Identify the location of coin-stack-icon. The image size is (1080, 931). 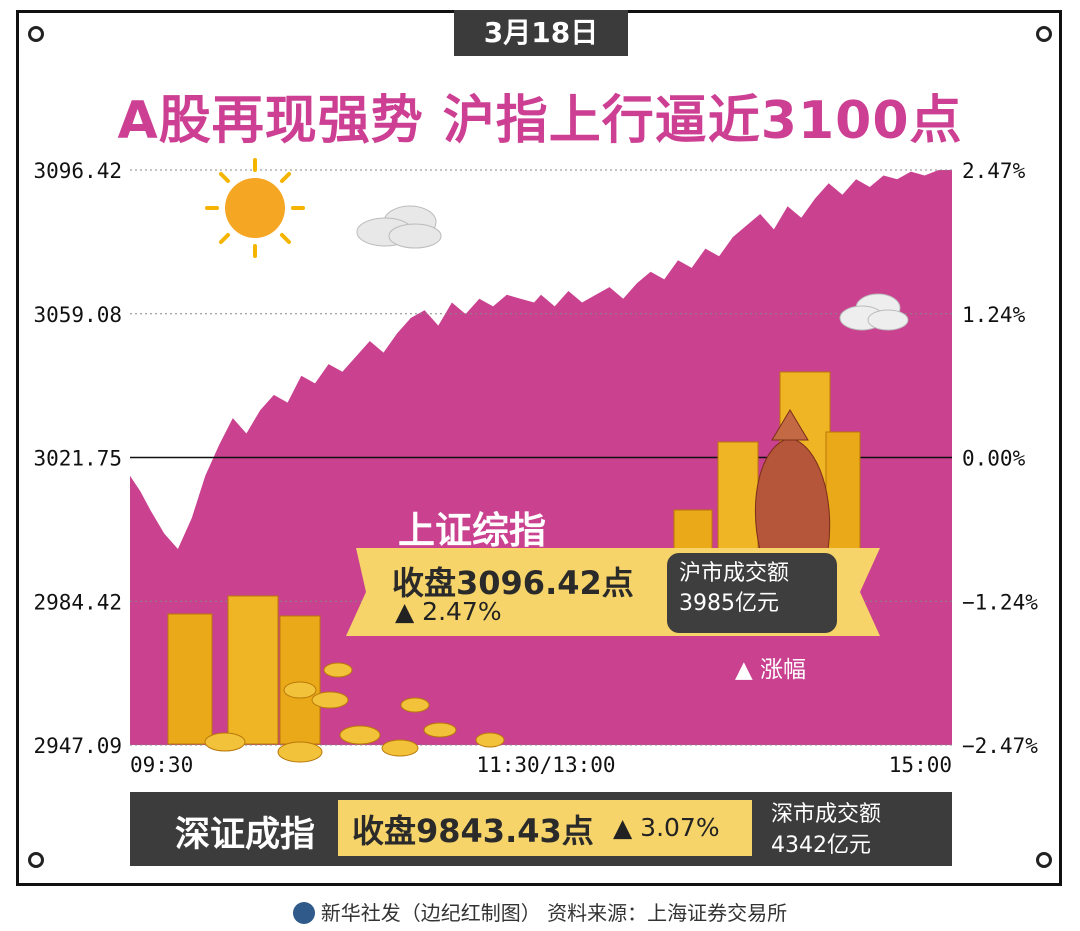
(244, 670).